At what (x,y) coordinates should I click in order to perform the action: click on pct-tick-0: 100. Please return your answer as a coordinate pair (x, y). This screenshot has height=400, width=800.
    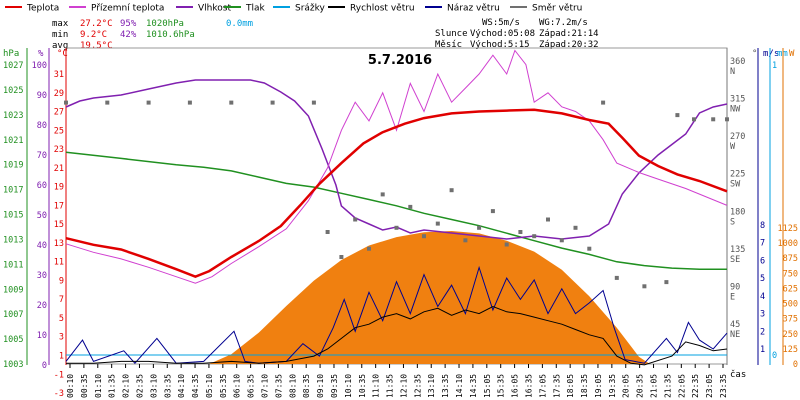
    Looking at the image, I should click on (39, 66).